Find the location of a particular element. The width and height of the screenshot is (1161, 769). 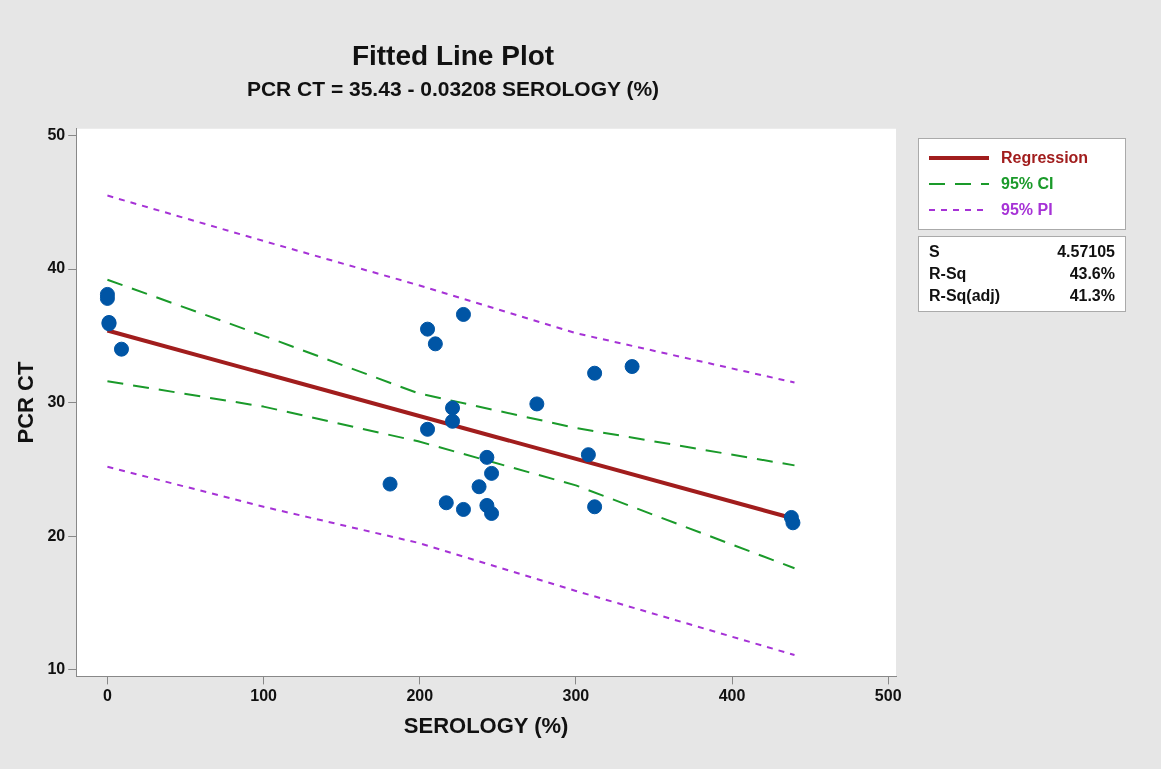

x-tick-label: 500 is located at coordinates (888, 696).